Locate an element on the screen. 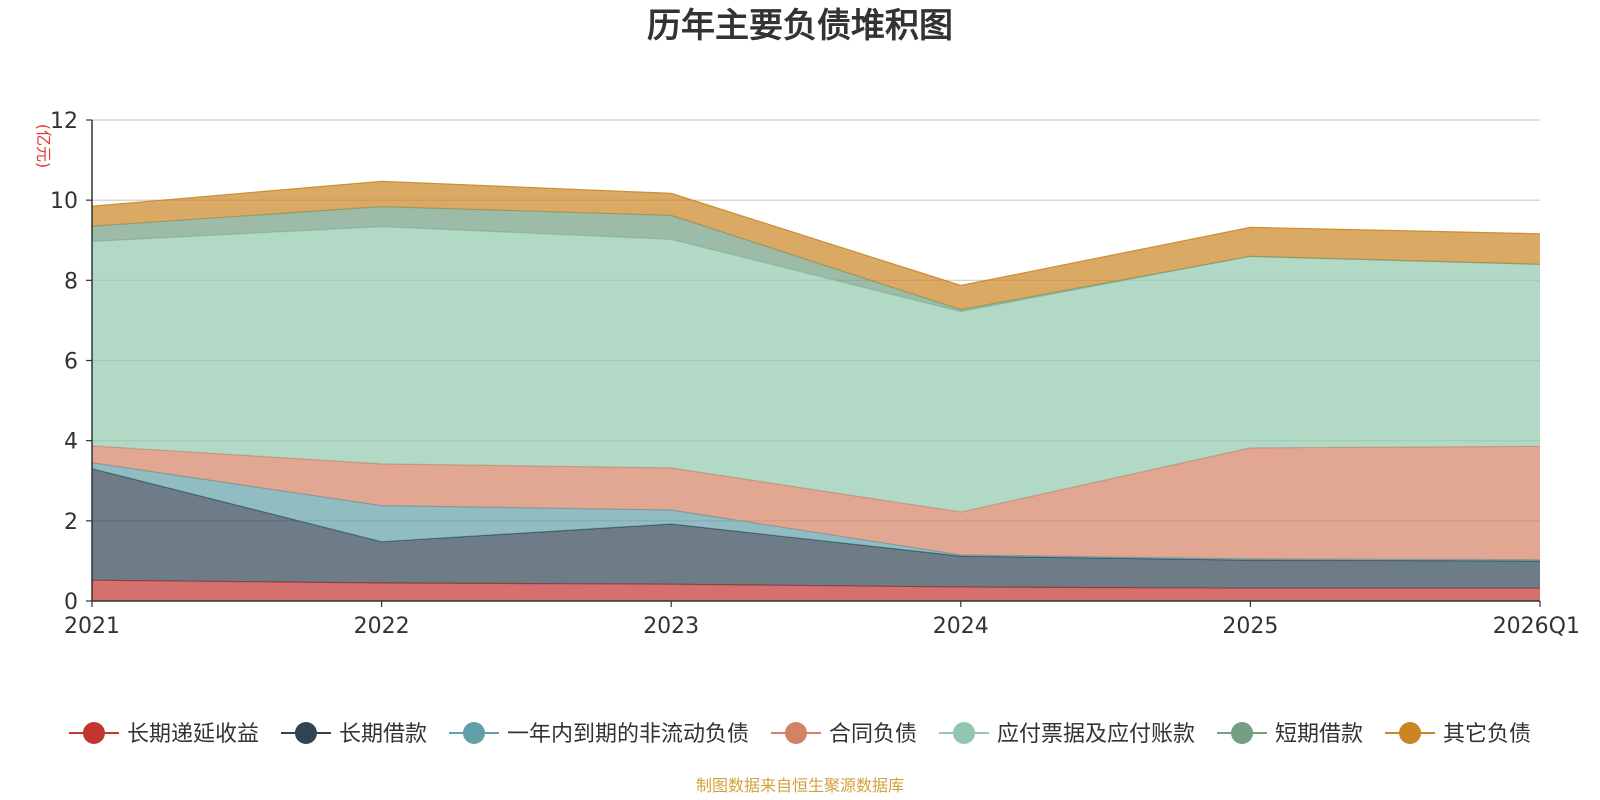  chart-title: 历年主要负债堆积图 is located at coordinates (800, 26).